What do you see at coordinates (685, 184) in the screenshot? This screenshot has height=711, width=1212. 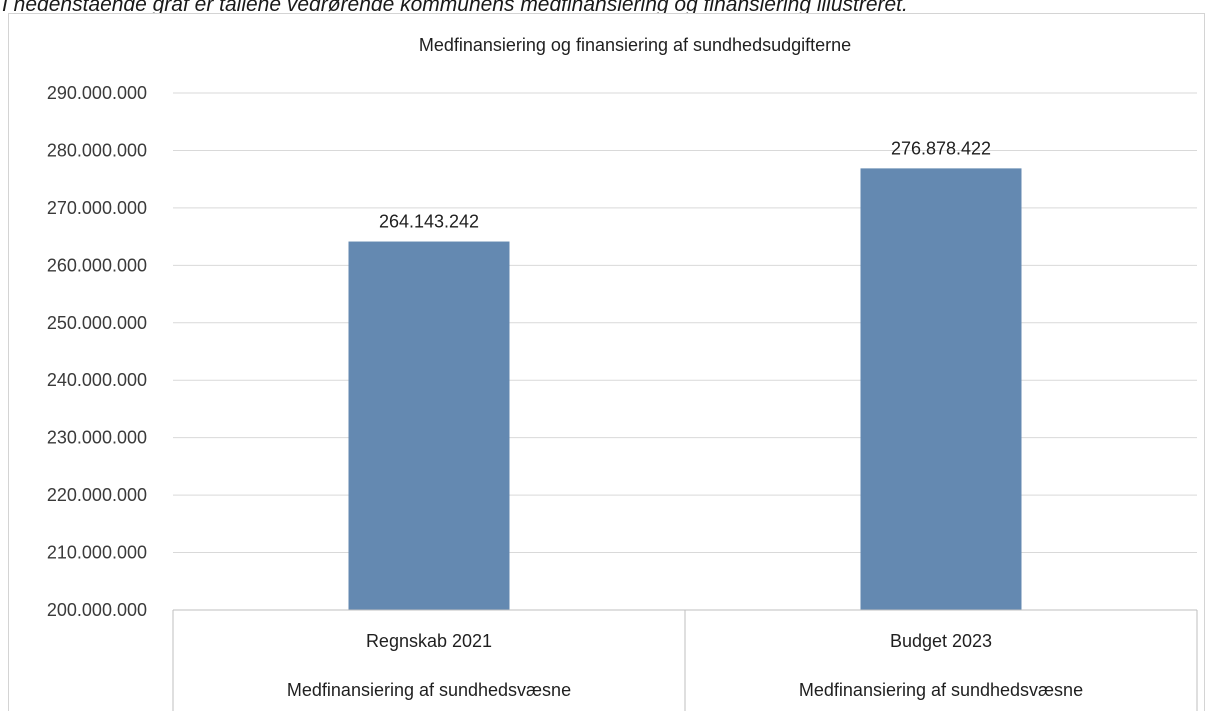 I see `data-labels: 264.143.242 276.878.422` at bounding box center [685, 184].